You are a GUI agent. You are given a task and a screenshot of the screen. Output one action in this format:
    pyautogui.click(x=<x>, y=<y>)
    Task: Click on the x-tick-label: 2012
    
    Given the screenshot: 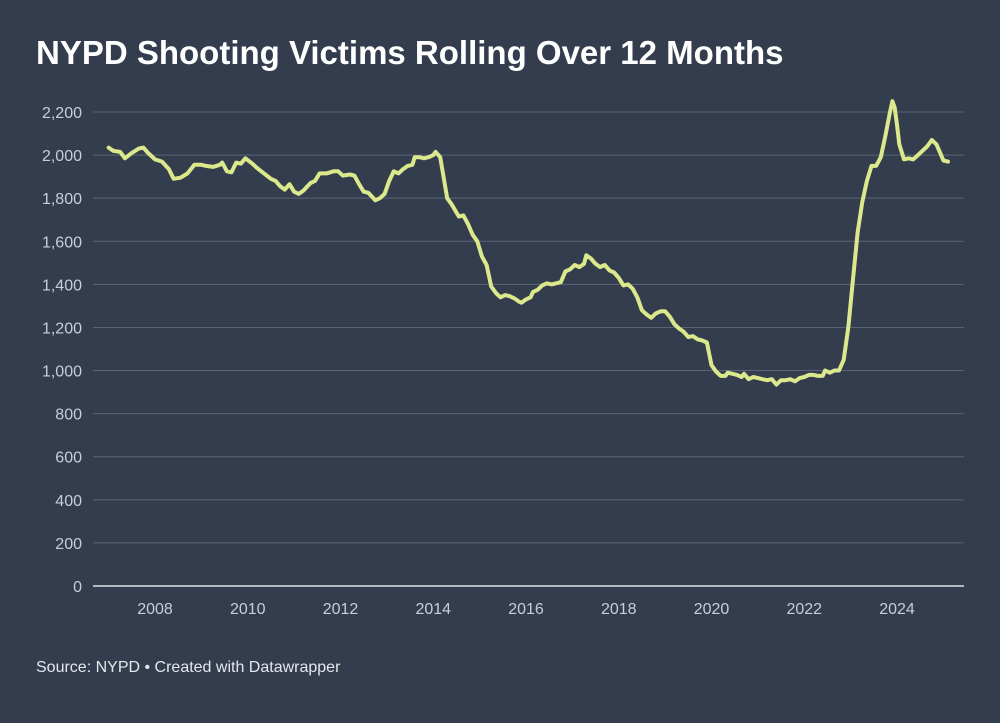 What is the action you would take?
    pyautogui.click(x=341, y=609)
    